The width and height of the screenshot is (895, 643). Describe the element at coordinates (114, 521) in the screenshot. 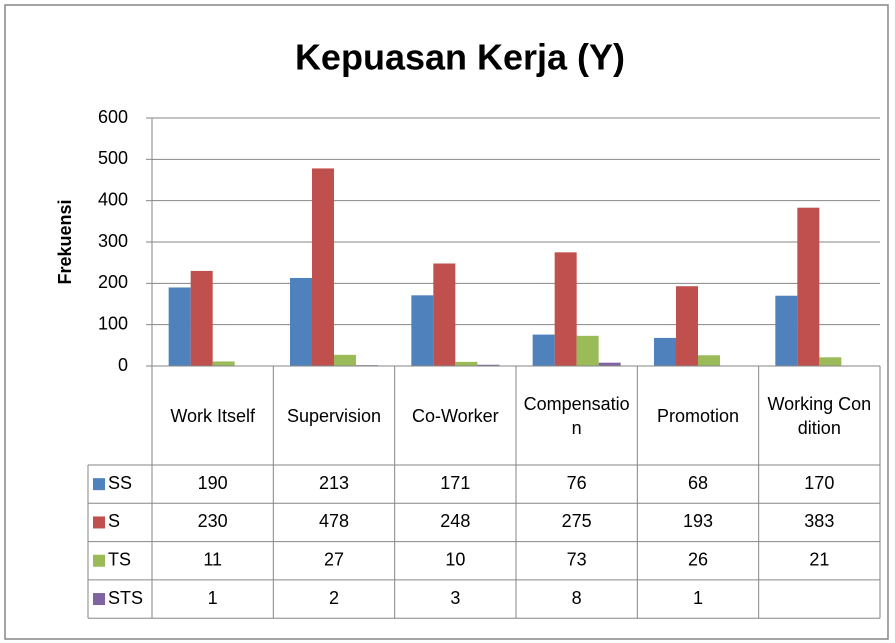

I see `legend-label: S` at that location.